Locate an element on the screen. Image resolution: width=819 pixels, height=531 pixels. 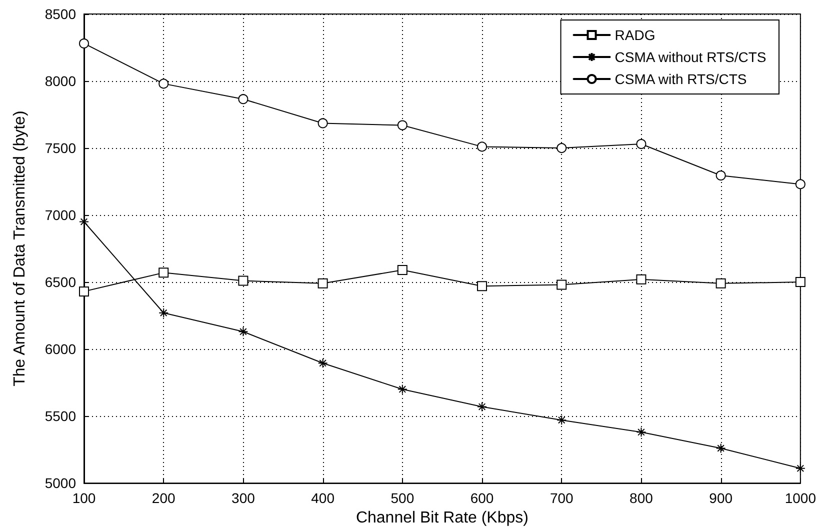
y-tick-label: 7500 is located at coordinates (60, 148).